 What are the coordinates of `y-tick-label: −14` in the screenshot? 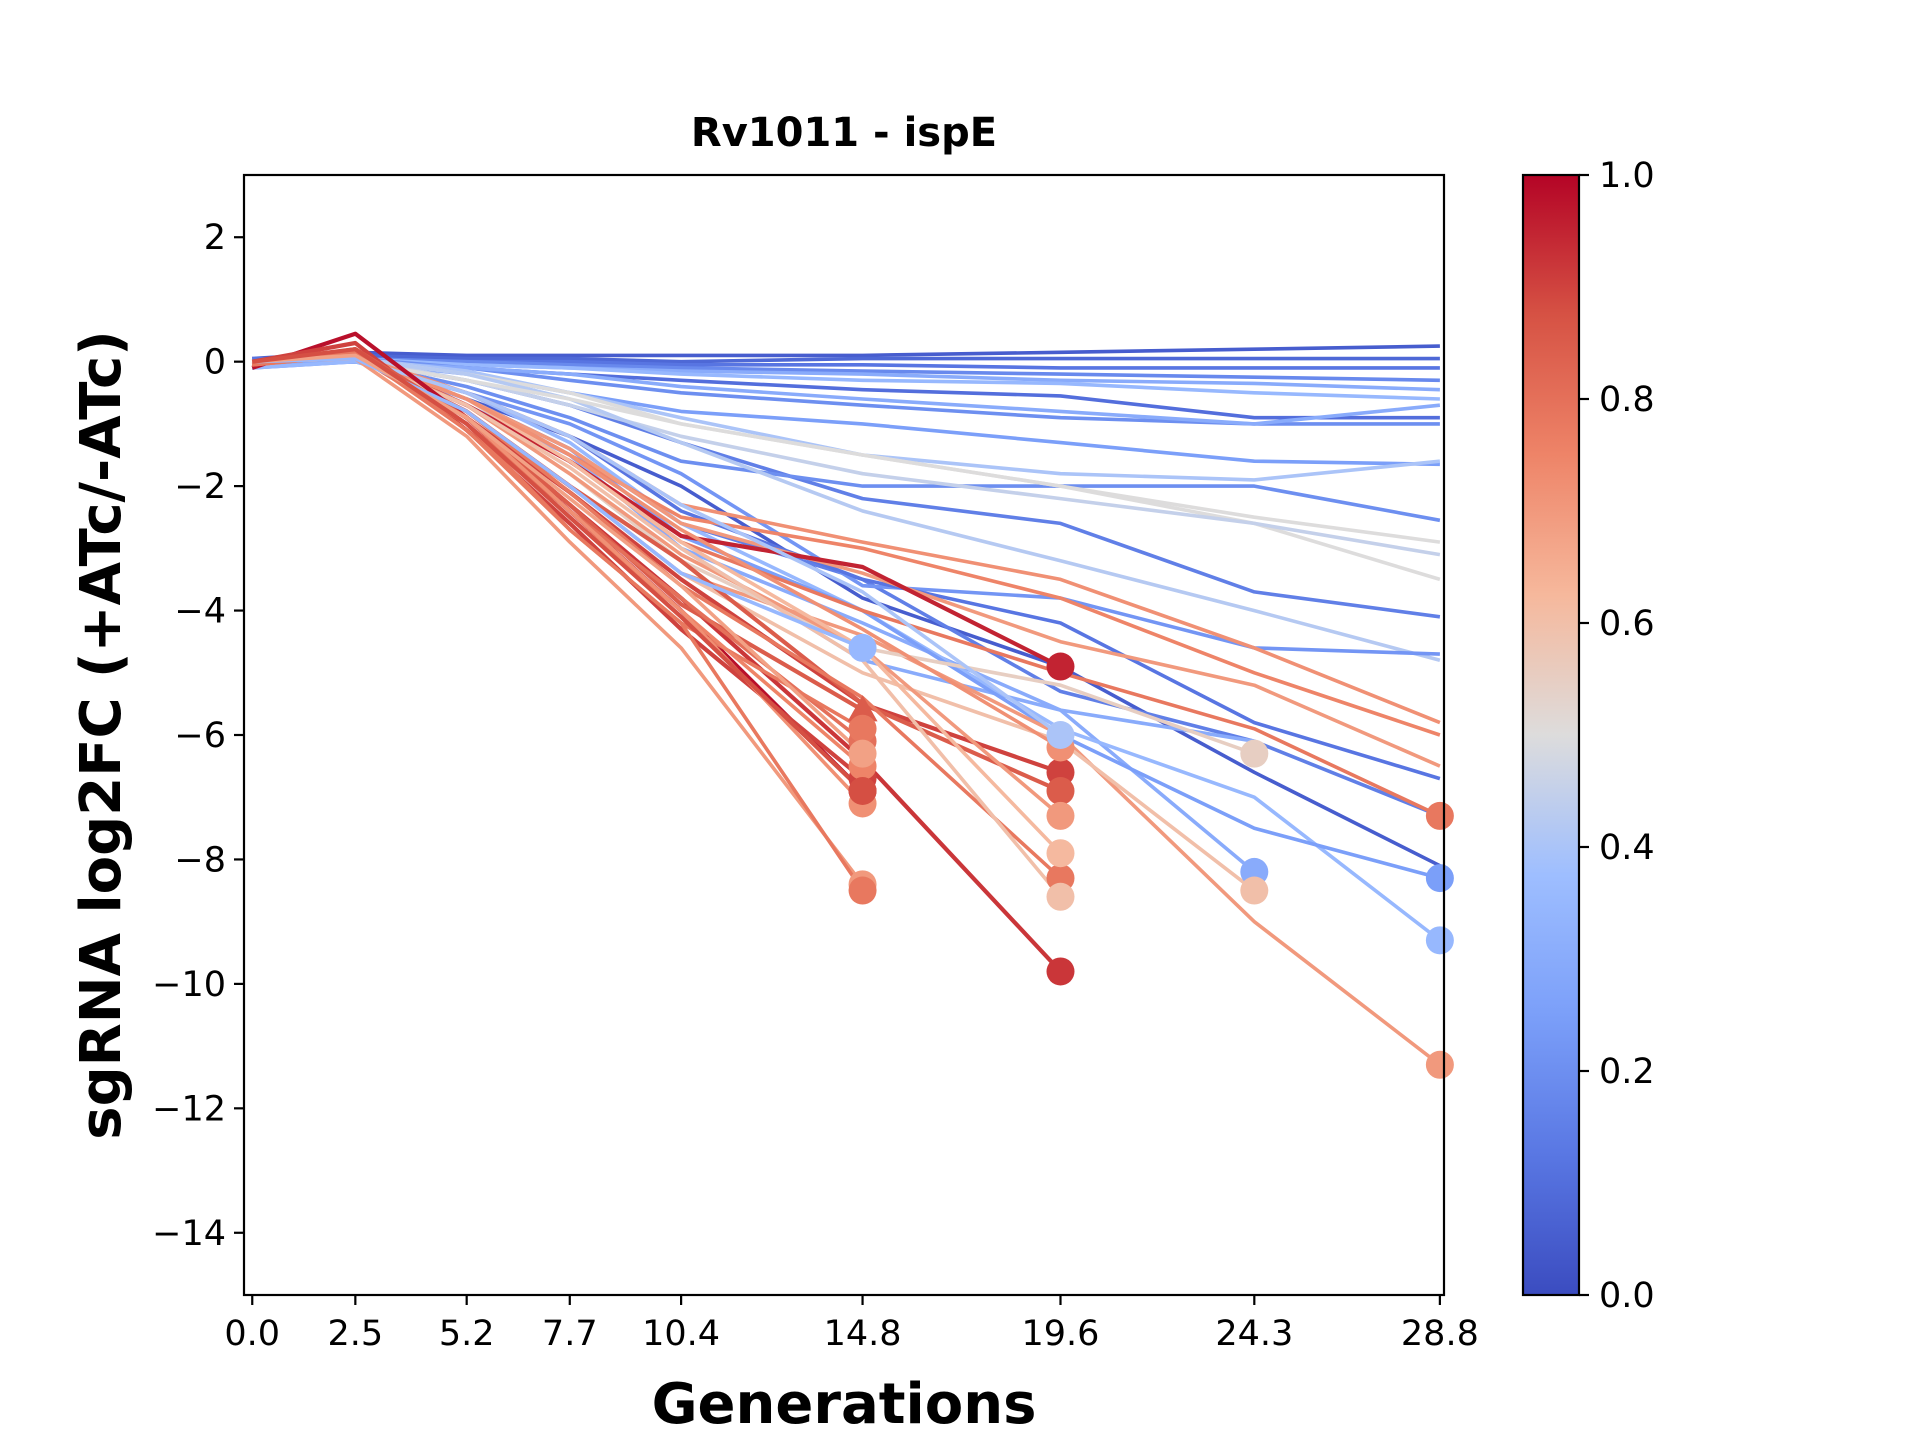 It's located at (189, 1234).